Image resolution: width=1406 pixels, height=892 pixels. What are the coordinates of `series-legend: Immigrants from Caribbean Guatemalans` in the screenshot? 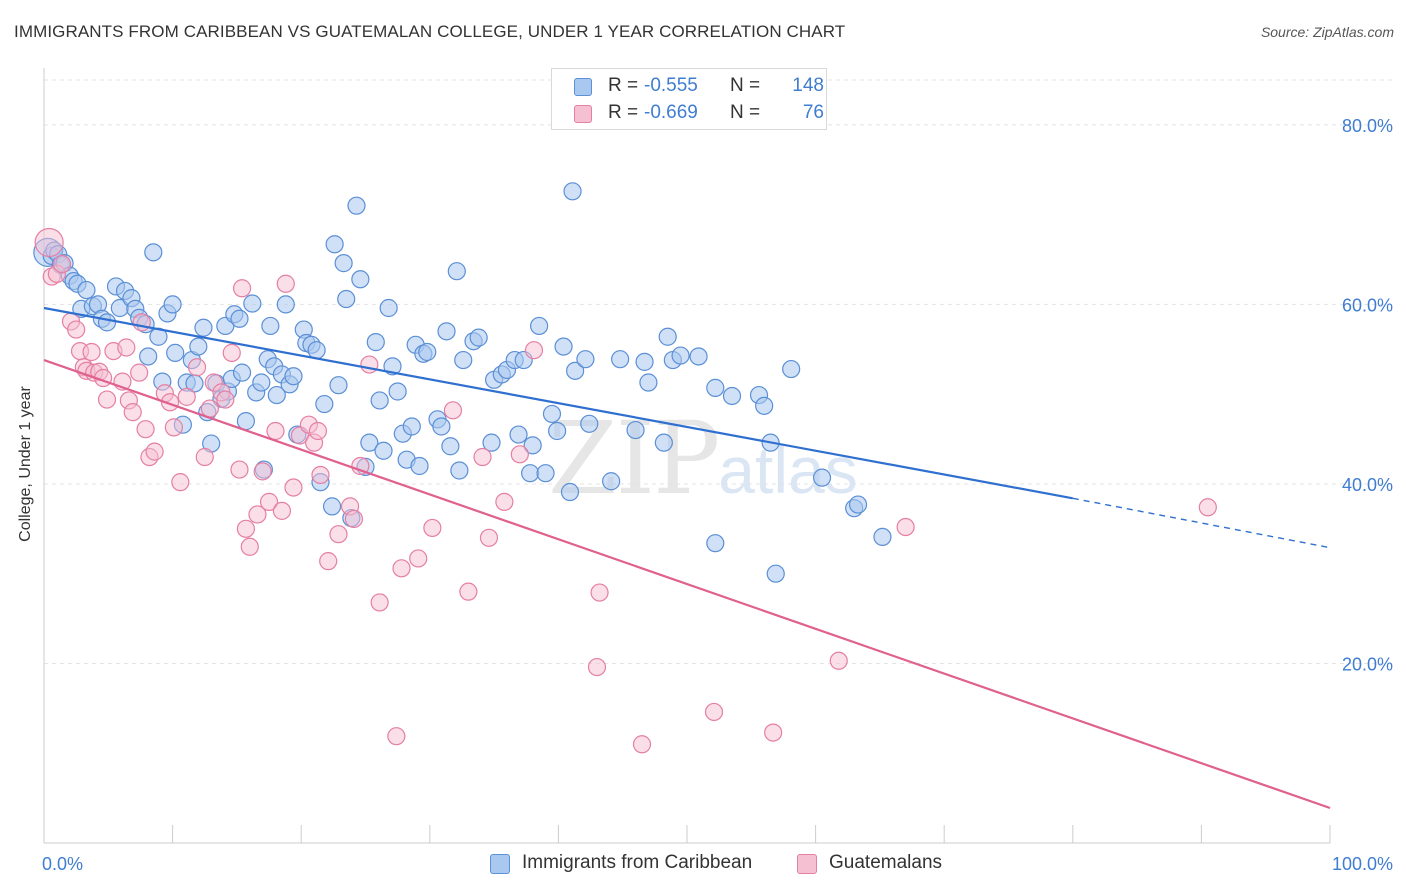 It's located at (703, 865).